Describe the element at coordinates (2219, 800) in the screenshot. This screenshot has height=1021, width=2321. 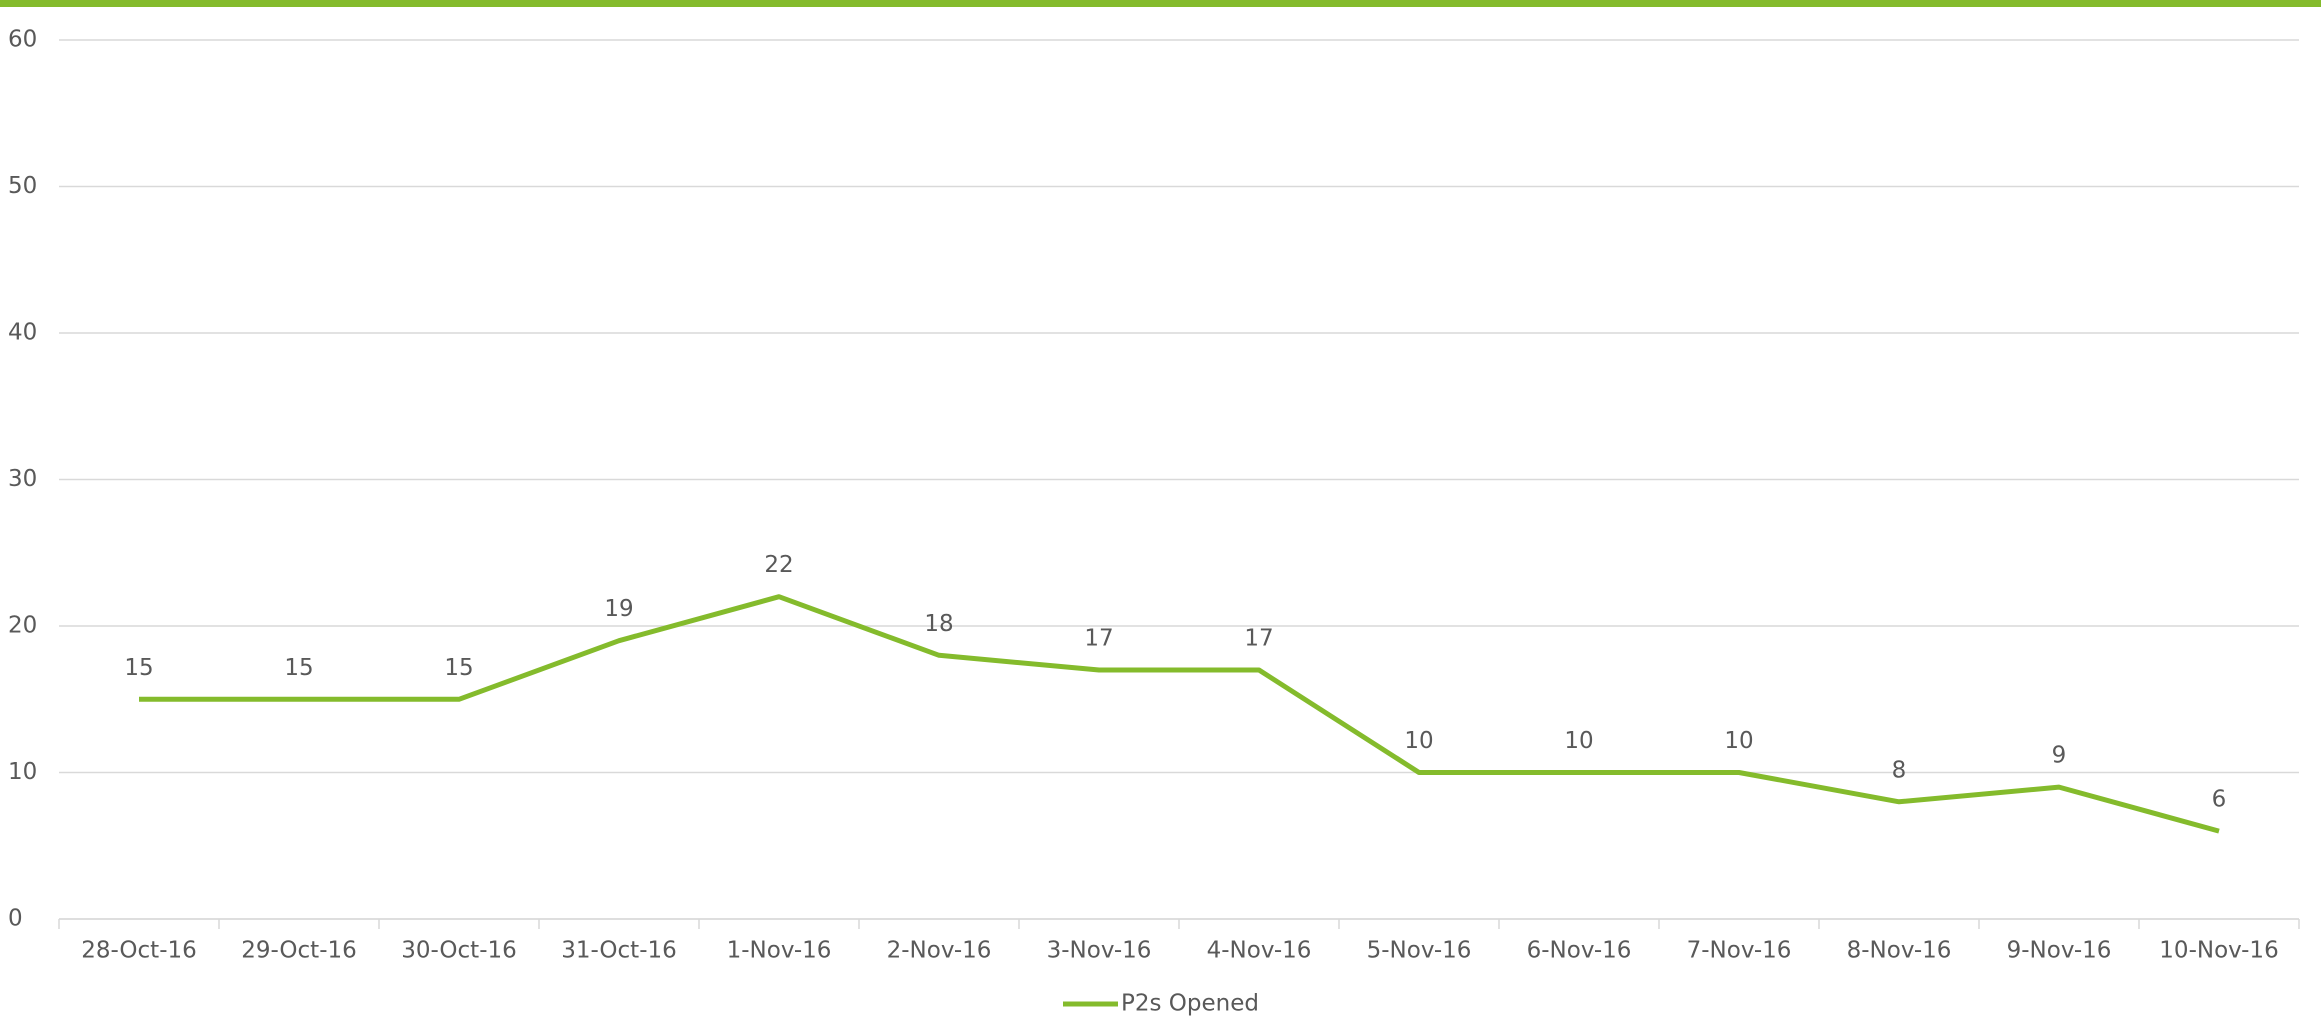
I see `data-label: 6` at that location.